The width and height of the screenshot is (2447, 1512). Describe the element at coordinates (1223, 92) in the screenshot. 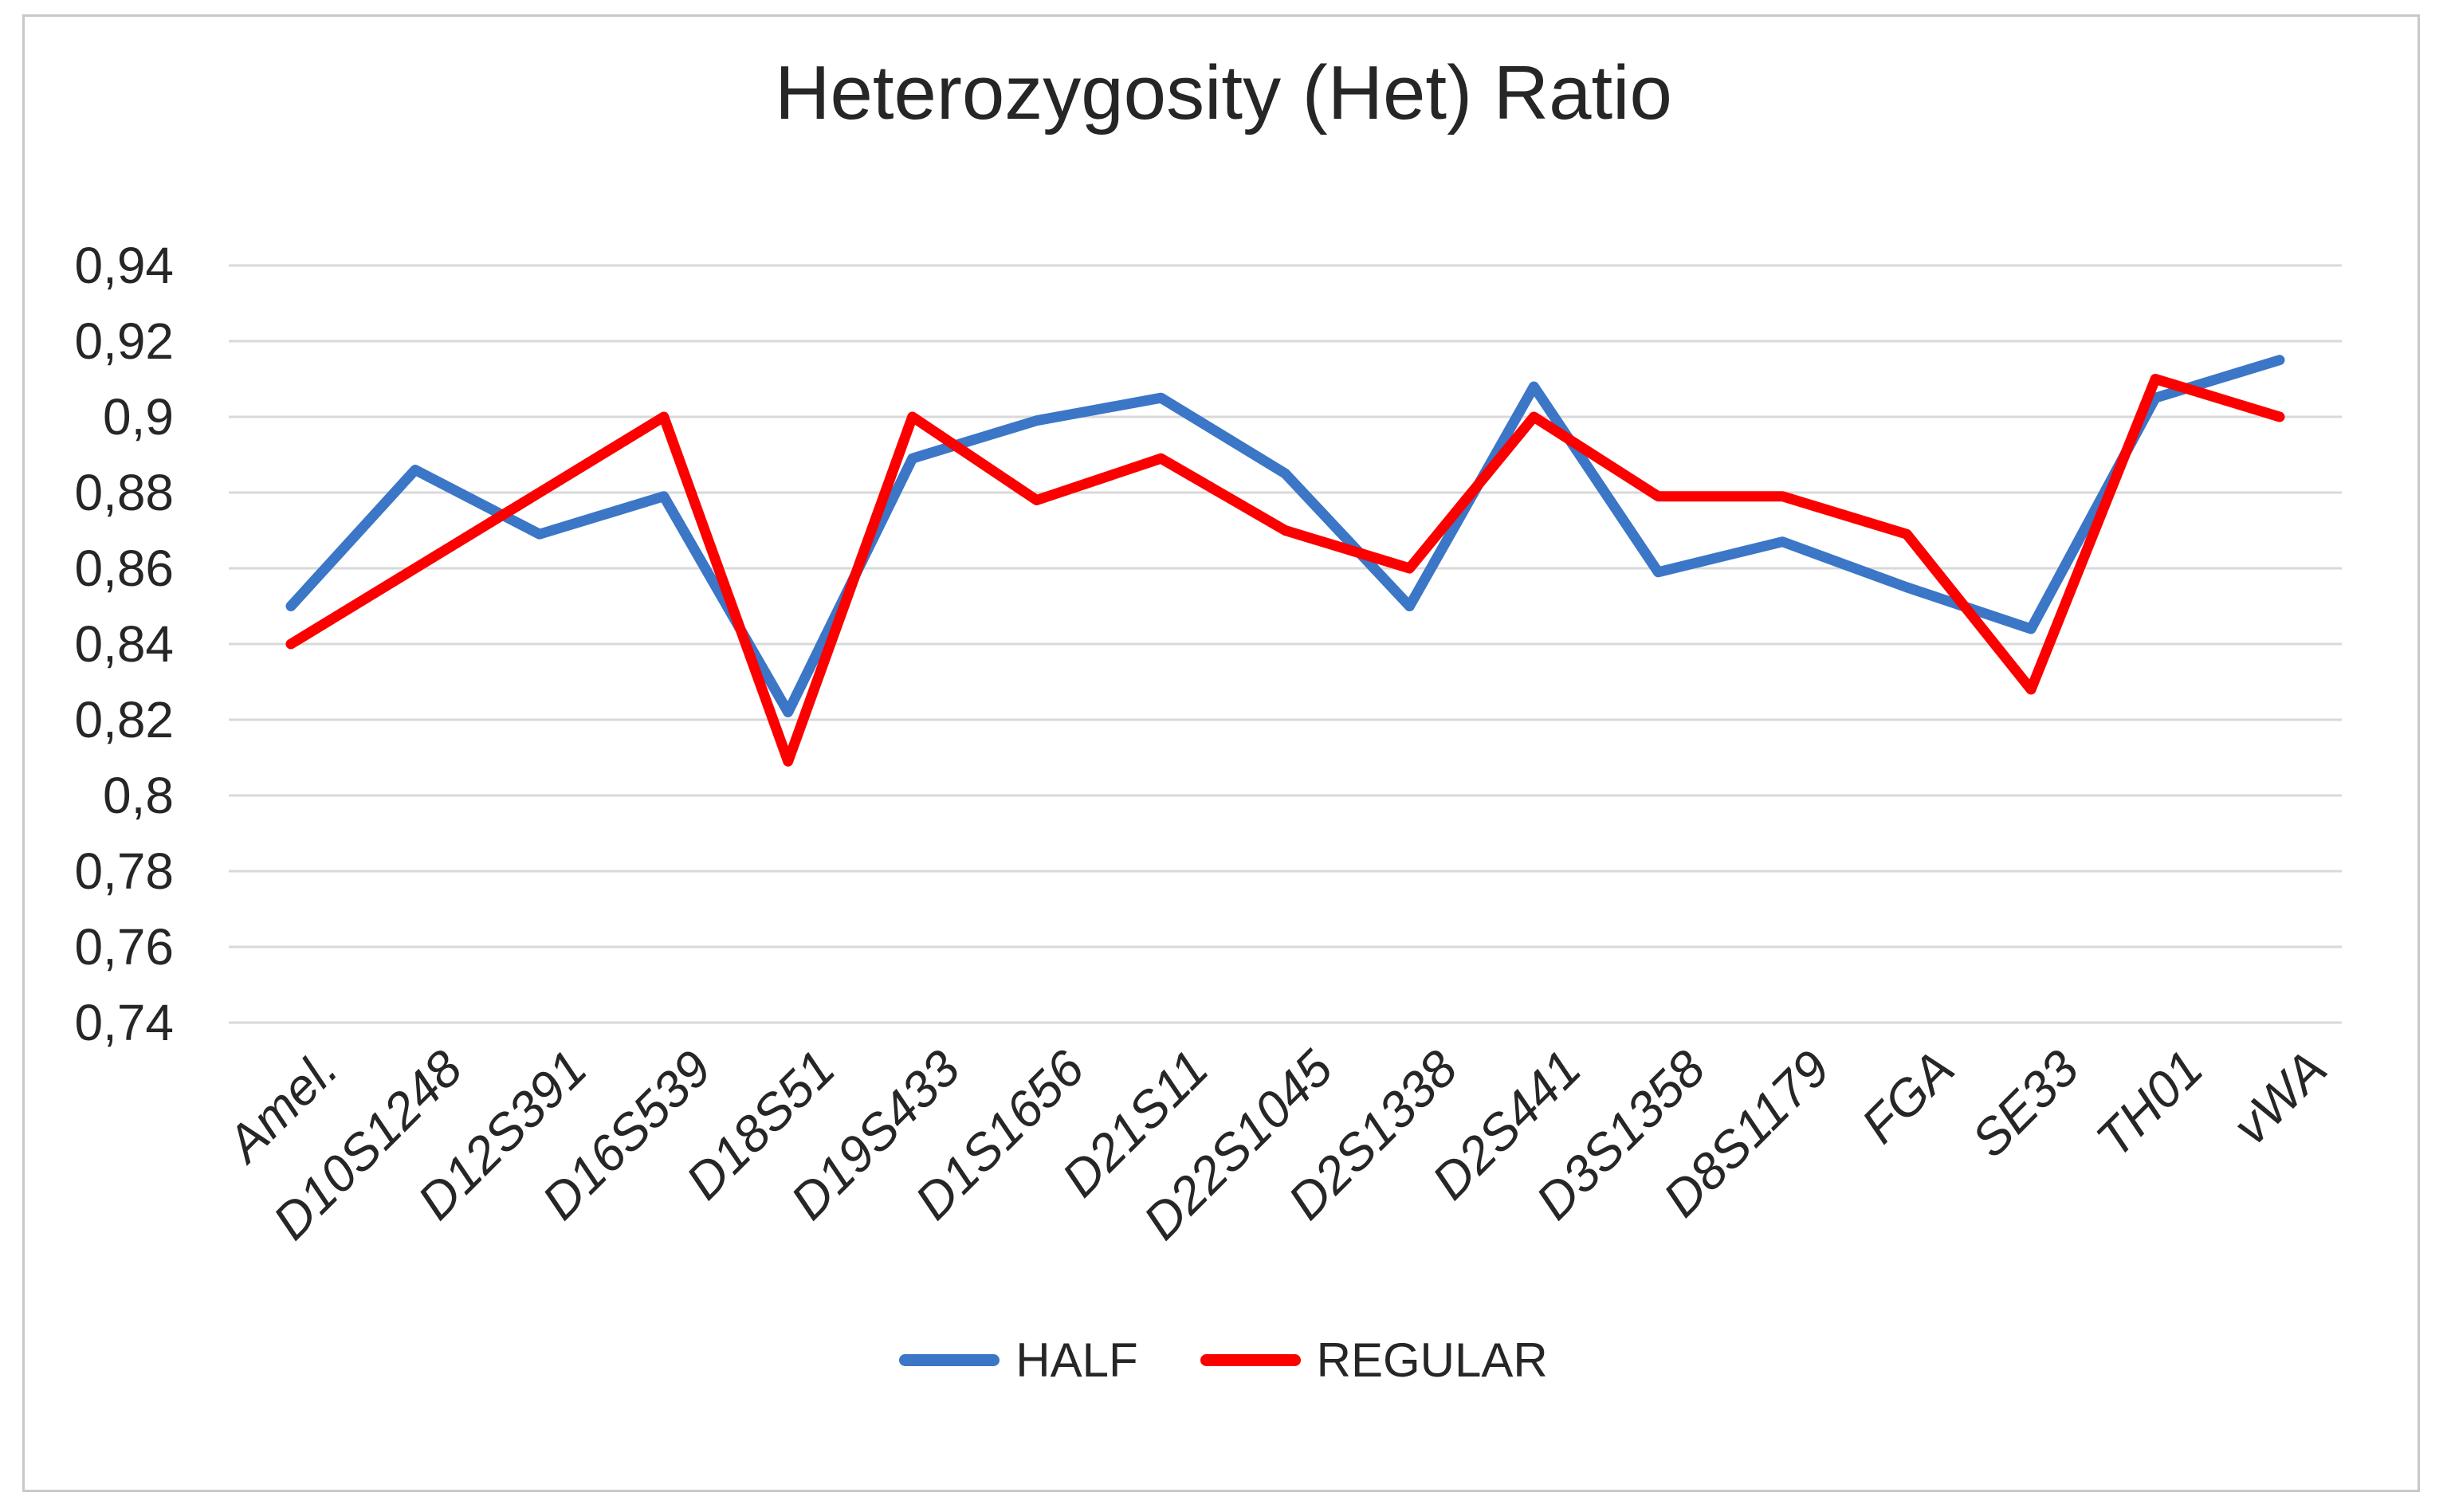

I see `chart-title: Heterozygosity (Het) Ratio` at that location.